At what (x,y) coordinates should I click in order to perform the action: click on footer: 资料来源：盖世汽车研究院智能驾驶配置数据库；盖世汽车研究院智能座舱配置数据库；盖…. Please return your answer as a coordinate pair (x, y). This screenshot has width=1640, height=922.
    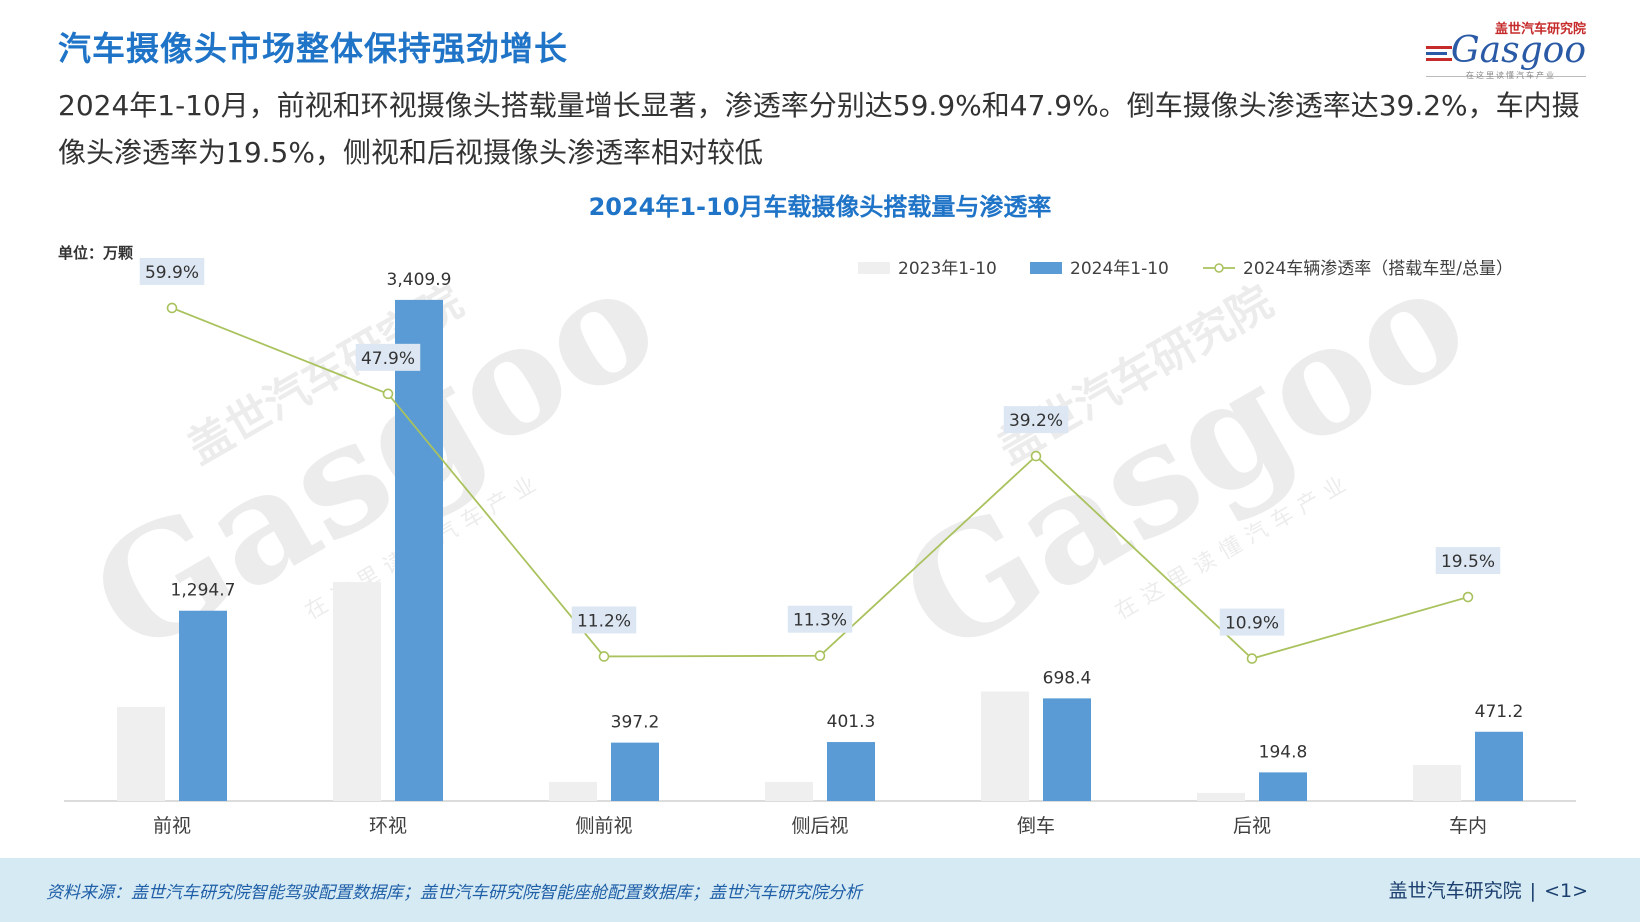
    Looking at the image, I should click on (820, 890).